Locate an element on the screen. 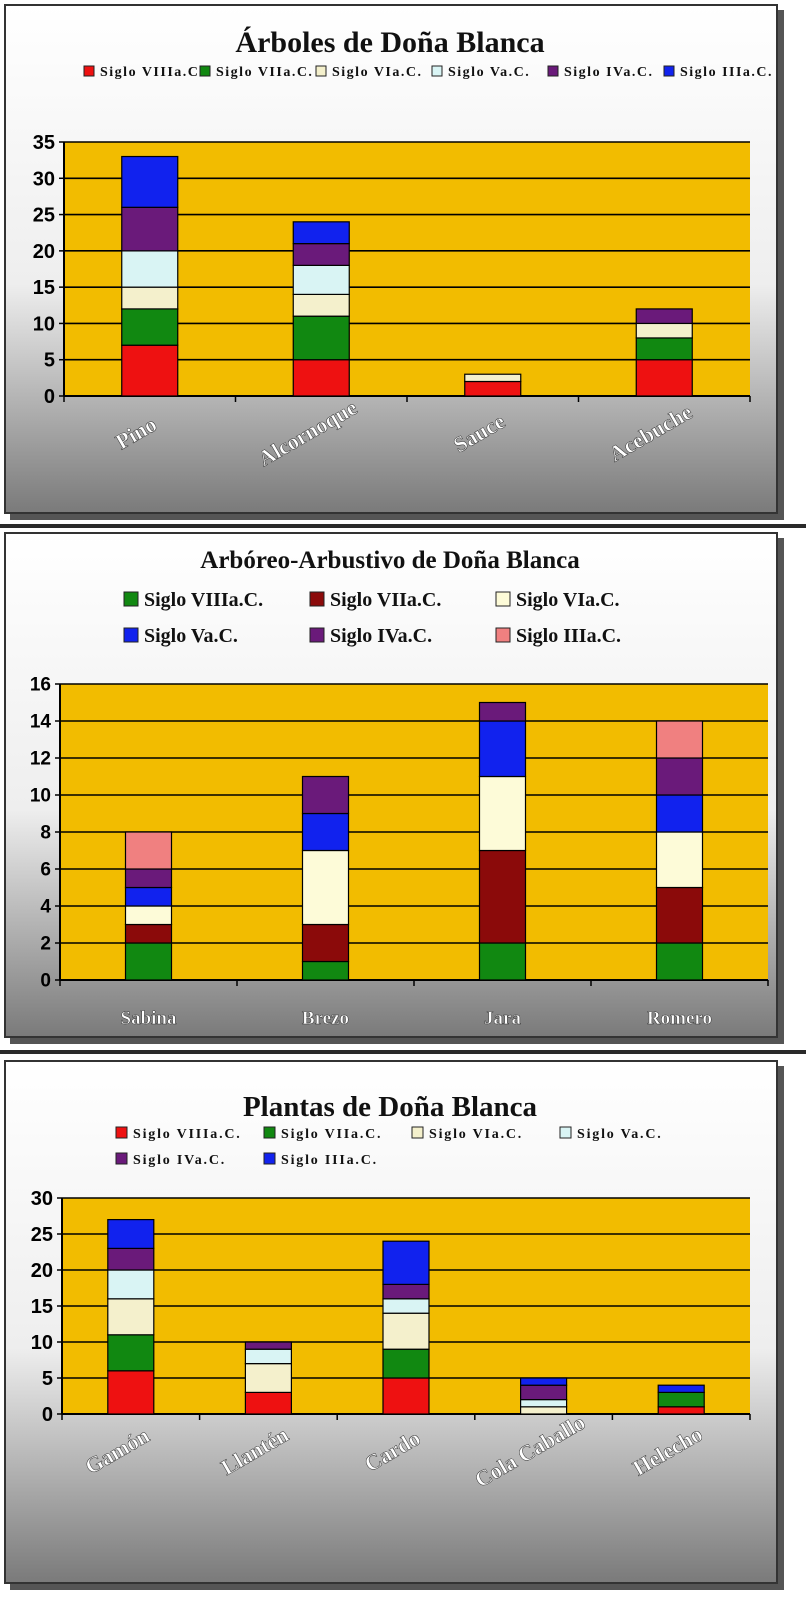 This screenshot has height=1600, width=806. x-tick-label: Romero is located at coordinates (679, 1018).